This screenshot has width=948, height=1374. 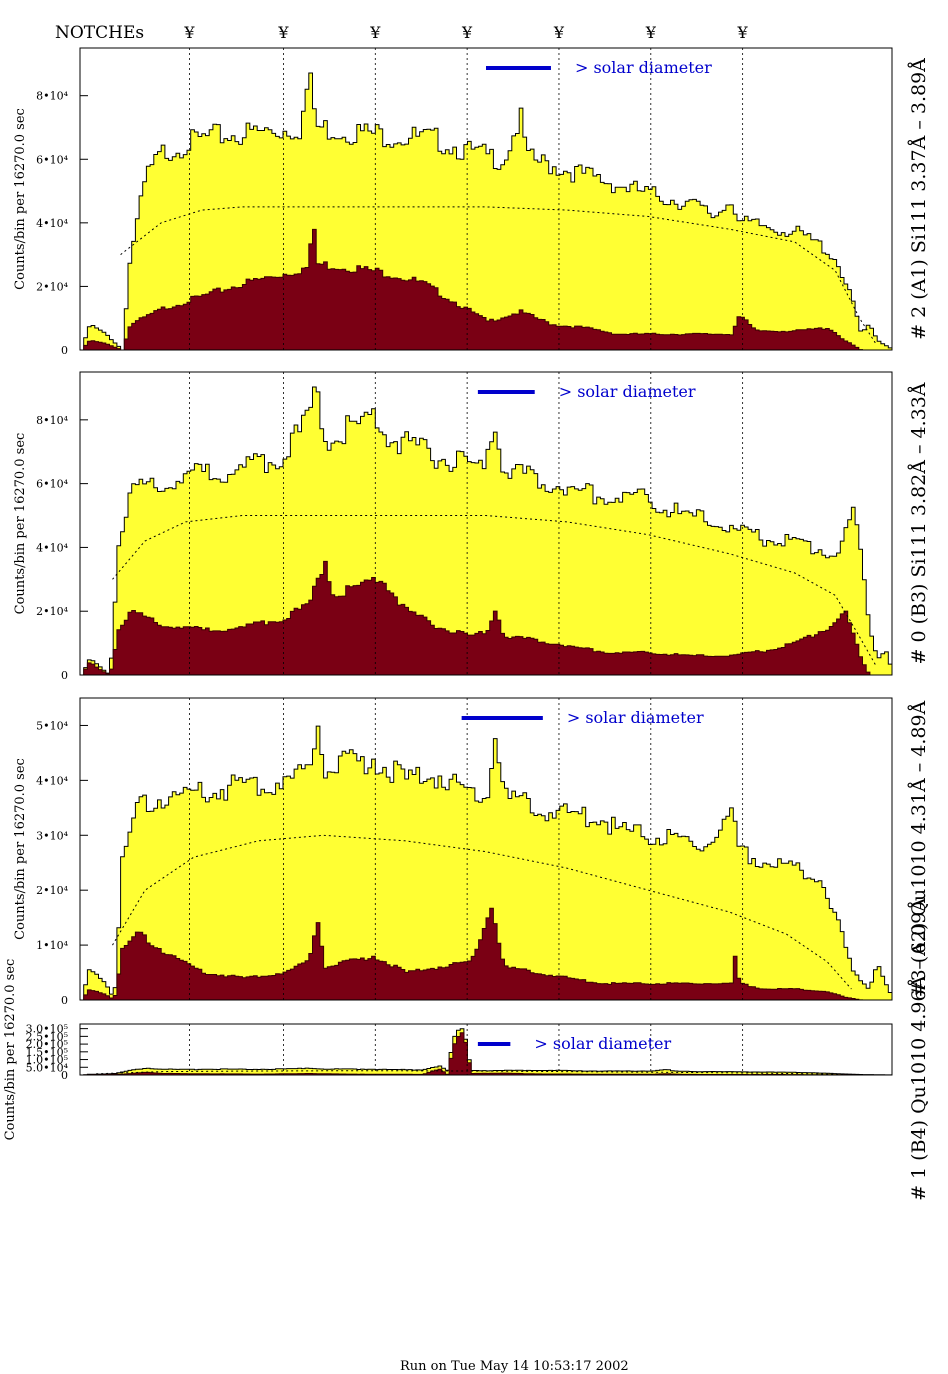 I want to click on notch-markers: ¥ ¥ ¥ ¥ ¥ ¥ ¥, so click(x=465, y=32).